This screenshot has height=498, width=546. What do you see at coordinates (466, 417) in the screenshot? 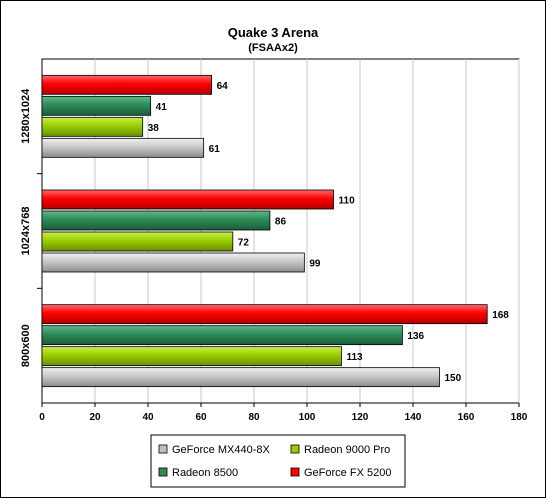
I see `x-tick-label: 160` at bounding box center [466, 417].